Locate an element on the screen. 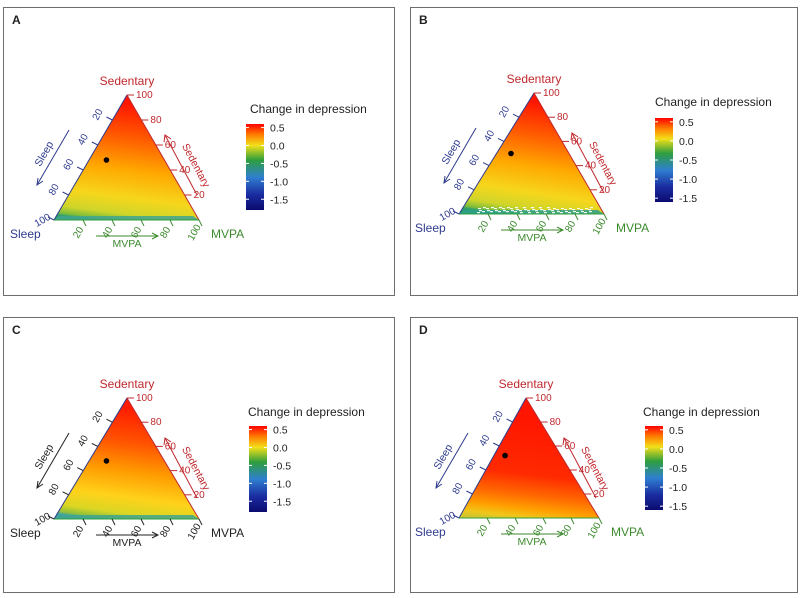 The height and width of the screenshot is (598, 800). vertex-label-mvpa: MVPA is located at coordinates (632, 228).